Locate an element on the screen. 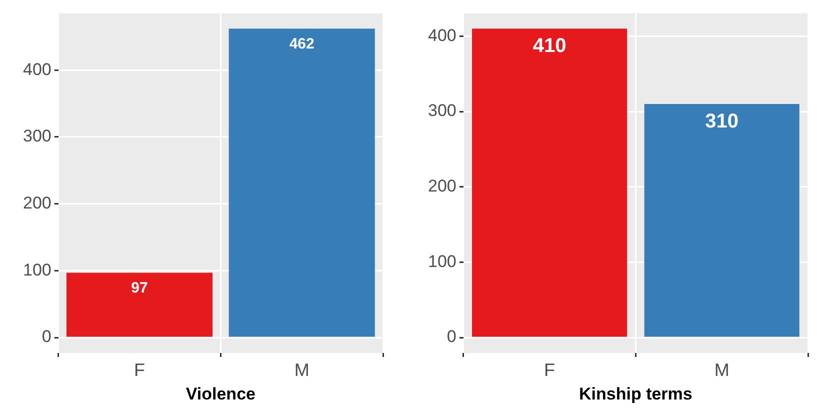  data-label: 310 is located at coordinates (722, 121).